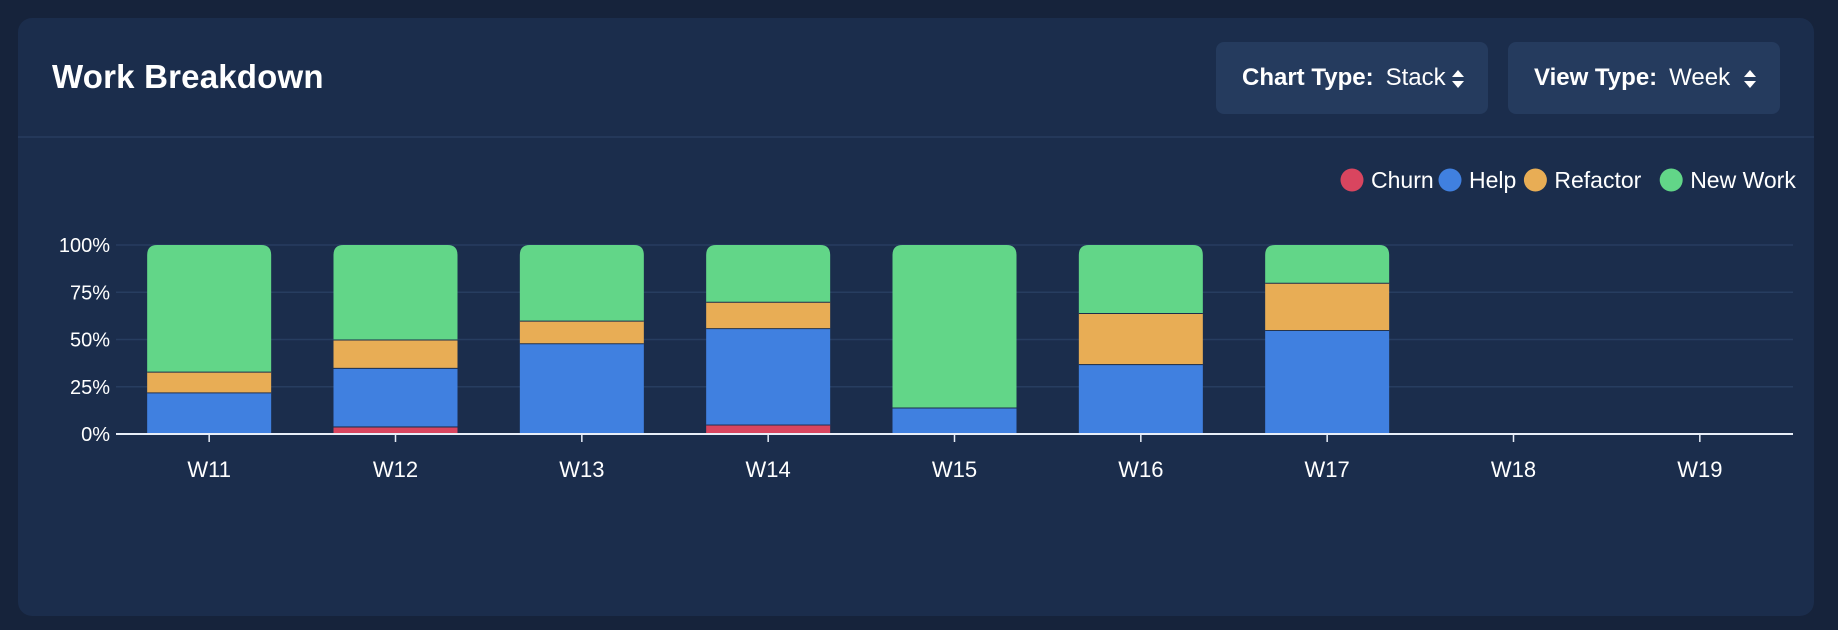 The image size is (1838, 630). Describe the element at coordinates (395, 469) in the screenshot. I see `x-tick-label: W12` at that location.